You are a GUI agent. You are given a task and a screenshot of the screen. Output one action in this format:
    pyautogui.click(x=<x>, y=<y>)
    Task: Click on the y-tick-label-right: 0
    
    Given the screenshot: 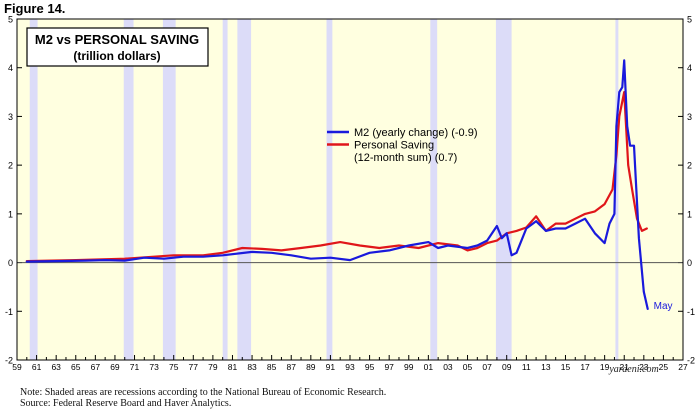 What is the action you would take?
    pyautogui.click(x=689, y=263)
    